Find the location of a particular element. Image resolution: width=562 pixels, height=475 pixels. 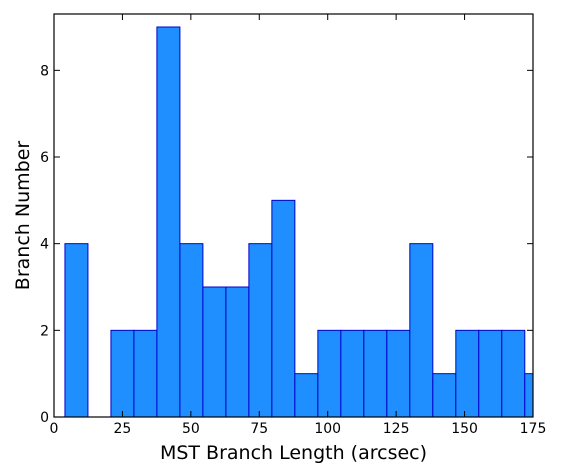

y-tick-label: 4 is located at coordinates (44, 245).